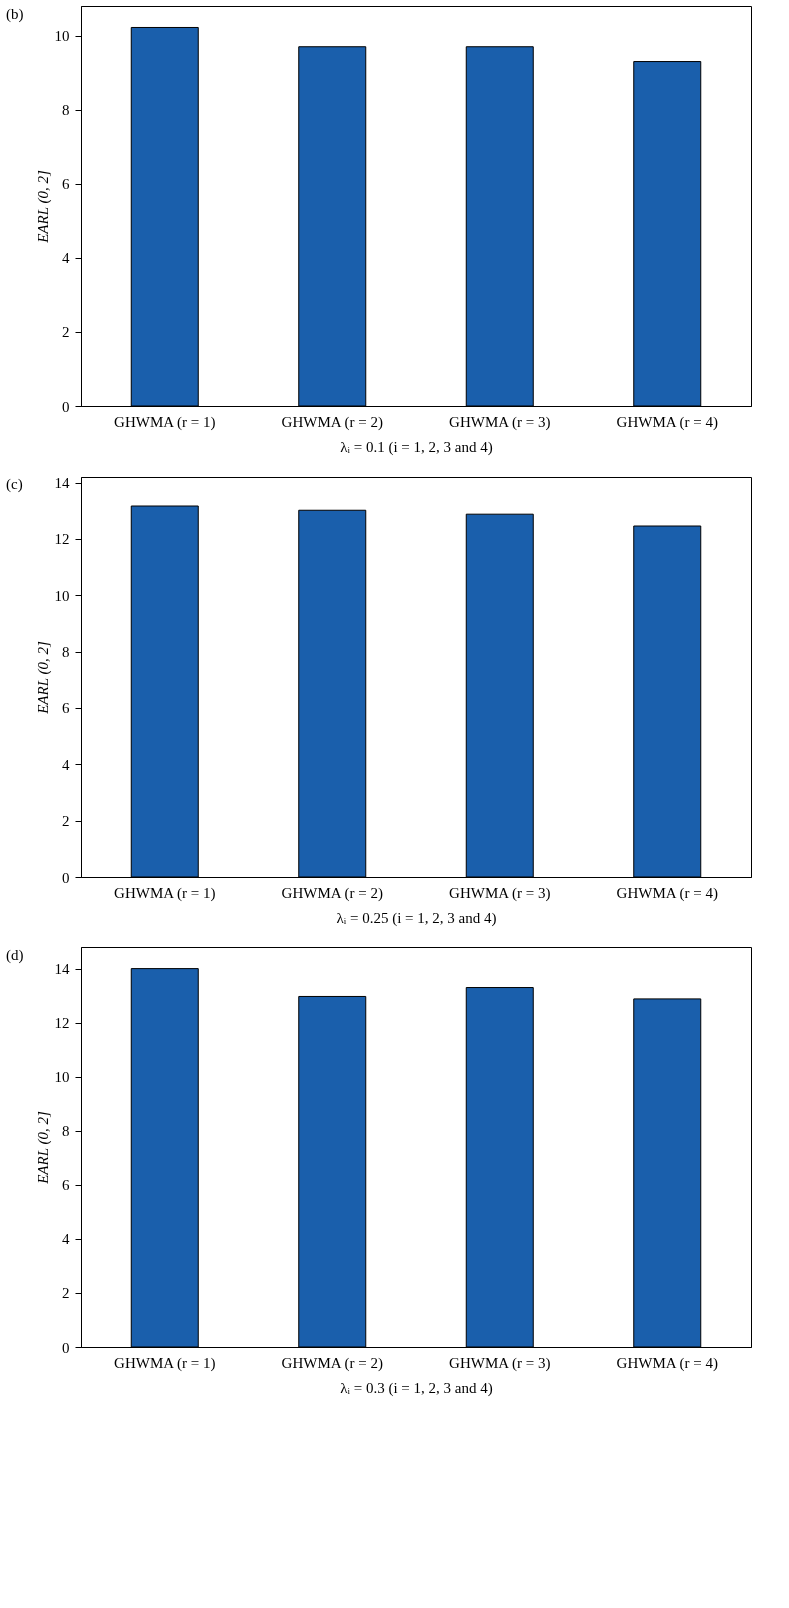  Describe the element at coordinates (416, 1388) in the screenshot. I see `x-axis-title: λᵢ = 0.3 (i = 1, 2, 3 and 4)` at that location.